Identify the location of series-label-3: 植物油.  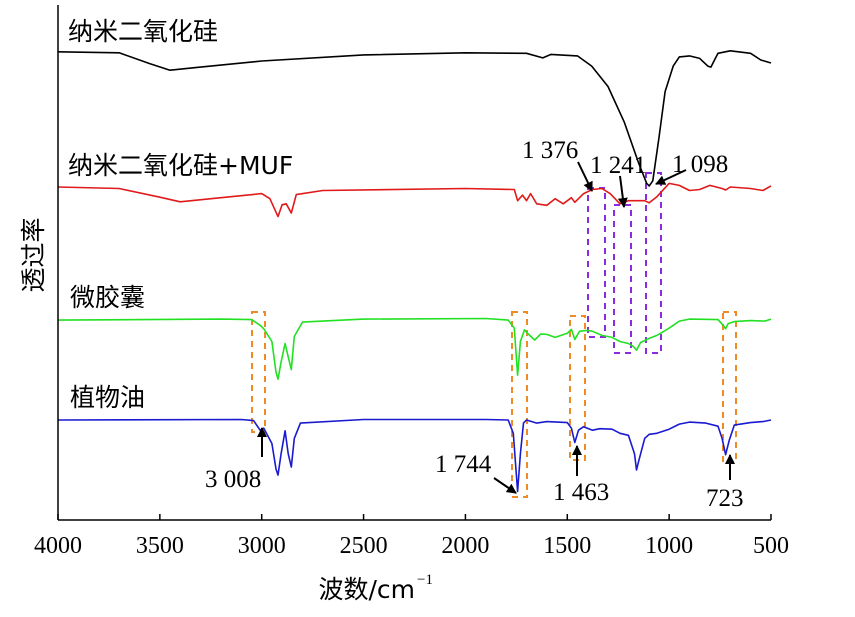
(107, 397).